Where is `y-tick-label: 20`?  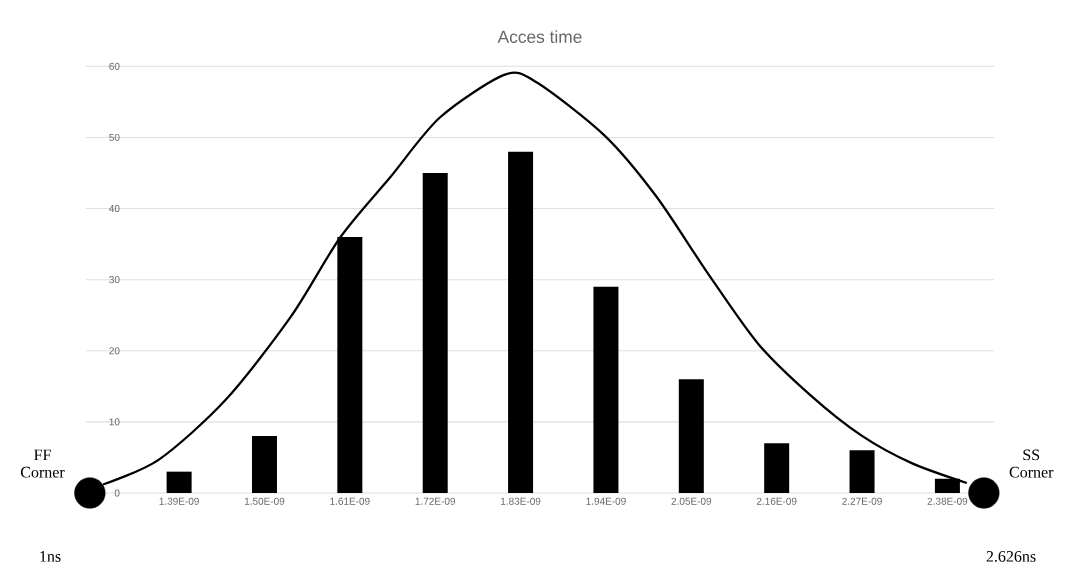
y-tick-label: 20 is located at coordinates (114, 351).